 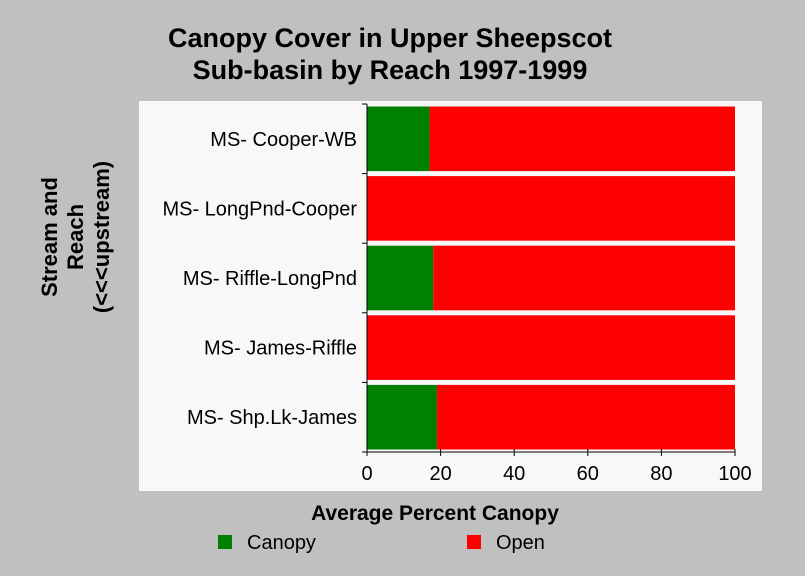 I want to click on bar-open-ms-james-riffle, so click(x=551, y=347).